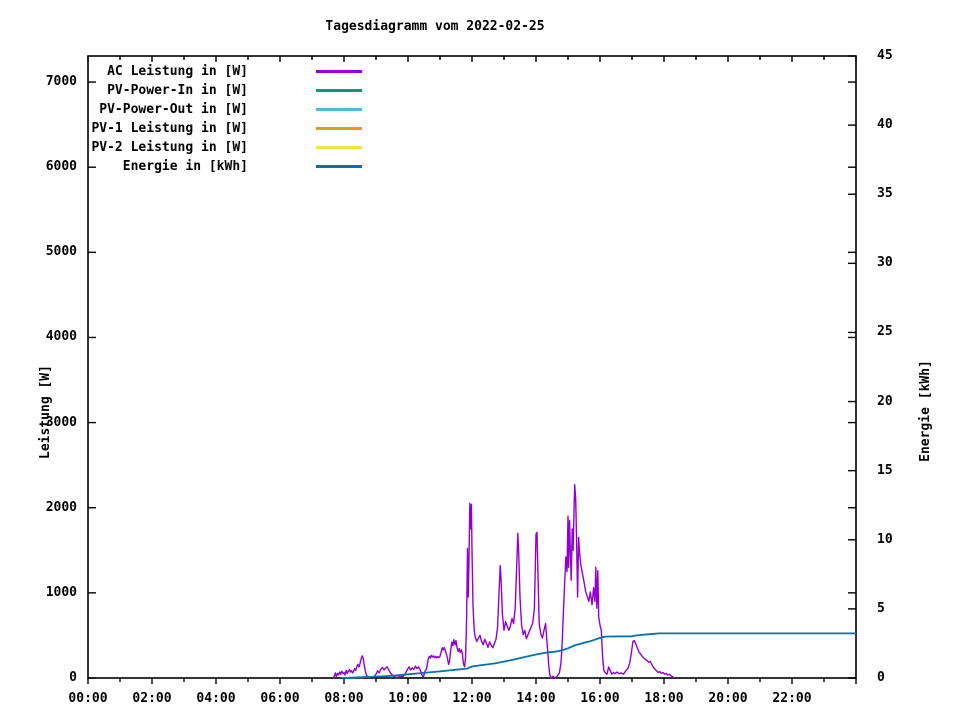 This screenshot has height=720, width=960. I want to click on y2-tick-label: 20, so click(885, 401).